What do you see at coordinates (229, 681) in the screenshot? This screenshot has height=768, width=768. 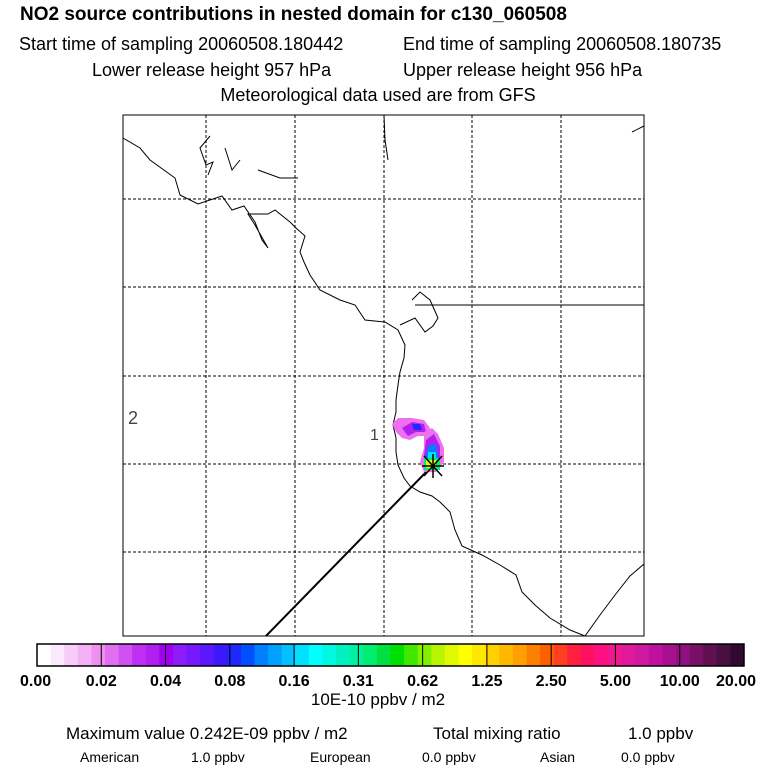 I see `colorbar-tick-label: 0.08` at bounding box center [229, 681].